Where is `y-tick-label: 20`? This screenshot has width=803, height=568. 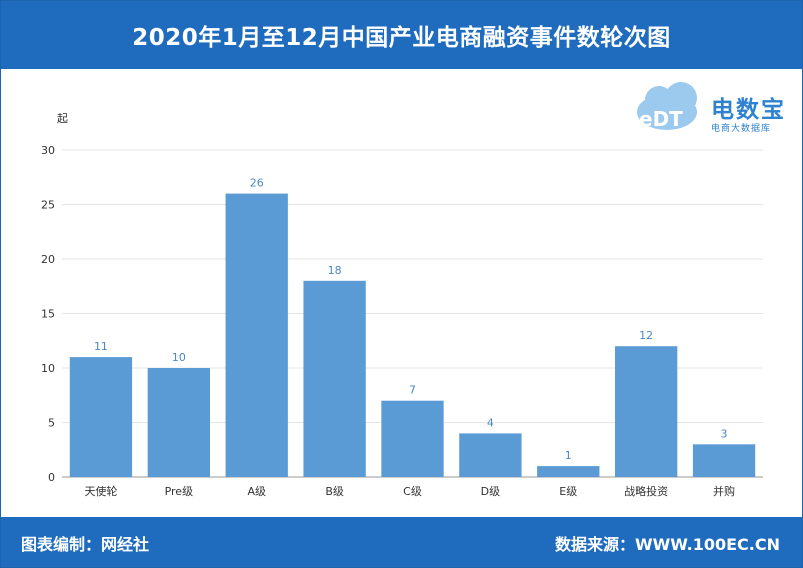
y-tick-label: 20 is located at coordinates (48, 259).